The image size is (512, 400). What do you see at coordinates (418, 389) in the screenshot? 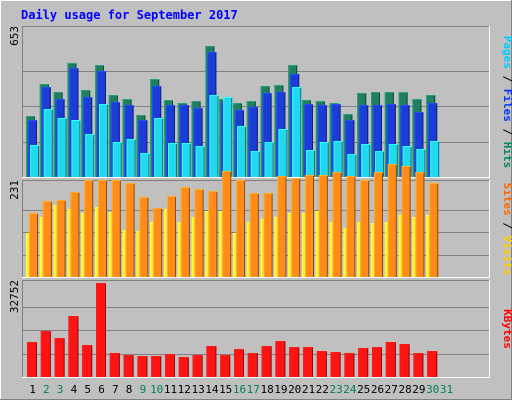
I see `x-tick-label-day-29: 29` at bounding box center [418, 389].